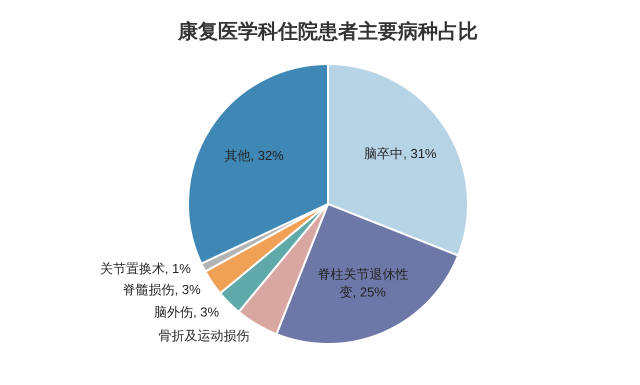 This screenshot has height=385, width=640. What do you see at coordinates (187, 312) in the screenshot?
I see `slice-label: 脑外伤, 3%` at bounding box center [187, 312].